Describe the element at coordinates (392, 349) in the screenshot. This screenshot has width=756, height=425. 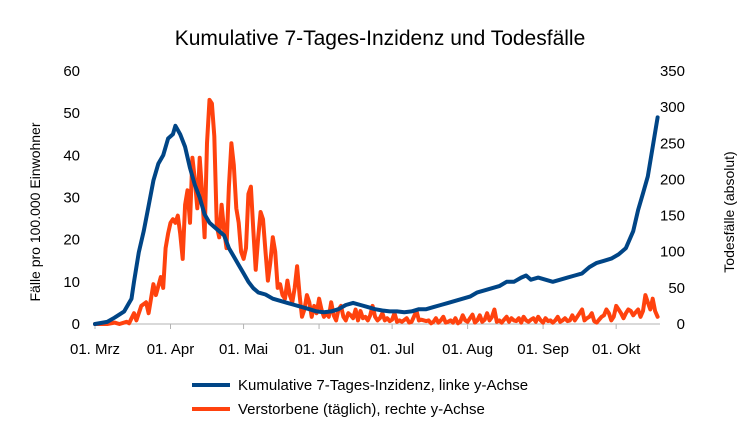
I see `x-tick-label: 01. Jul` at that location.